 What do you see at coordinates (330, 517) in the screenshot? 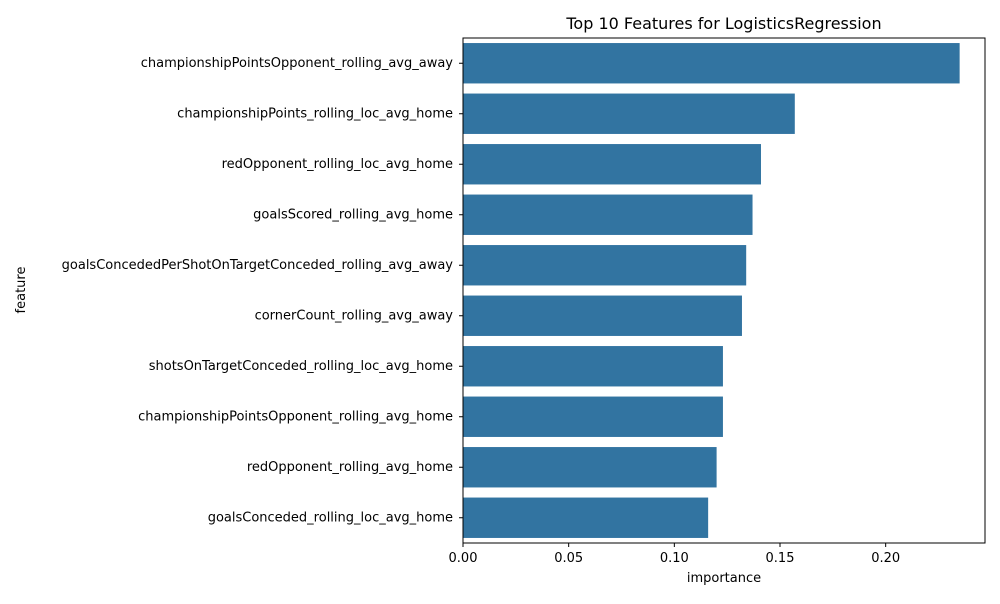
I see `y-tick-label: goalsConceded_rolling_loc_avg_home` at bounding box center [330, 517].